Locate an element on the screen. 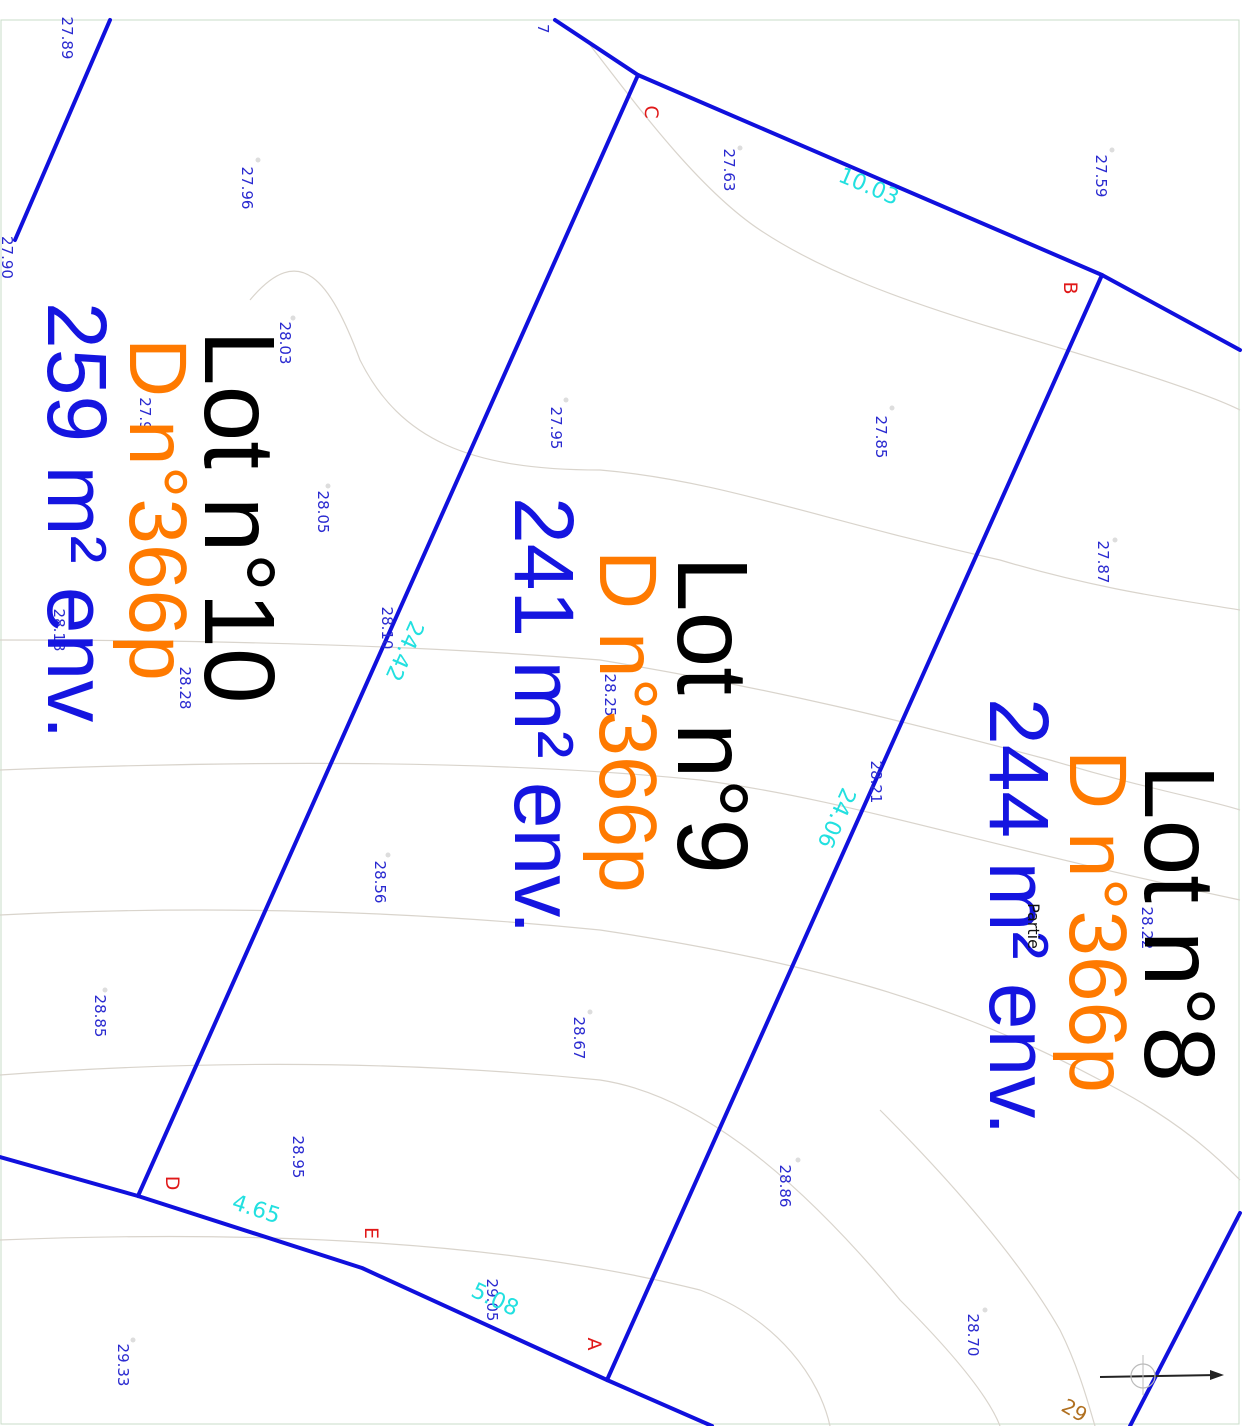 Image resolution: width=1253 pixels, height=1426 pixels. spot-height: 27.89 is located at coordinates (67, 38).